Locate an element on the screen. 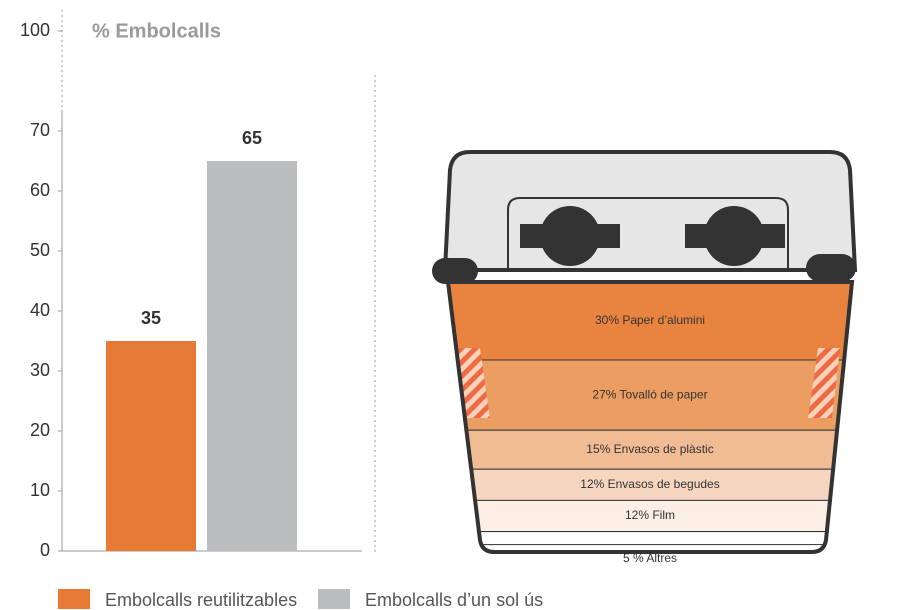 The width and height of the screenshot is (903, 610). y-tick-label: 100 is located at coordinates (35, 30).